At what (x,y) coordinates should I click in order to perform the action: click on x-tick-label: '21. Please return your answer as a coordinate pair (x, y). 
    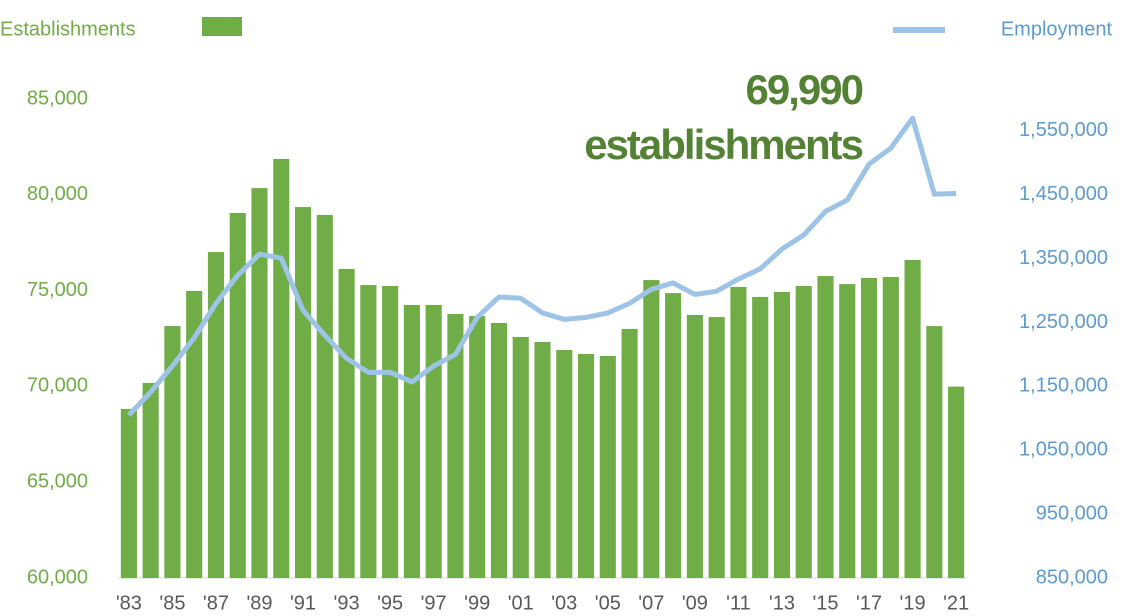
    Looking at the image, I should click on (956, 603).